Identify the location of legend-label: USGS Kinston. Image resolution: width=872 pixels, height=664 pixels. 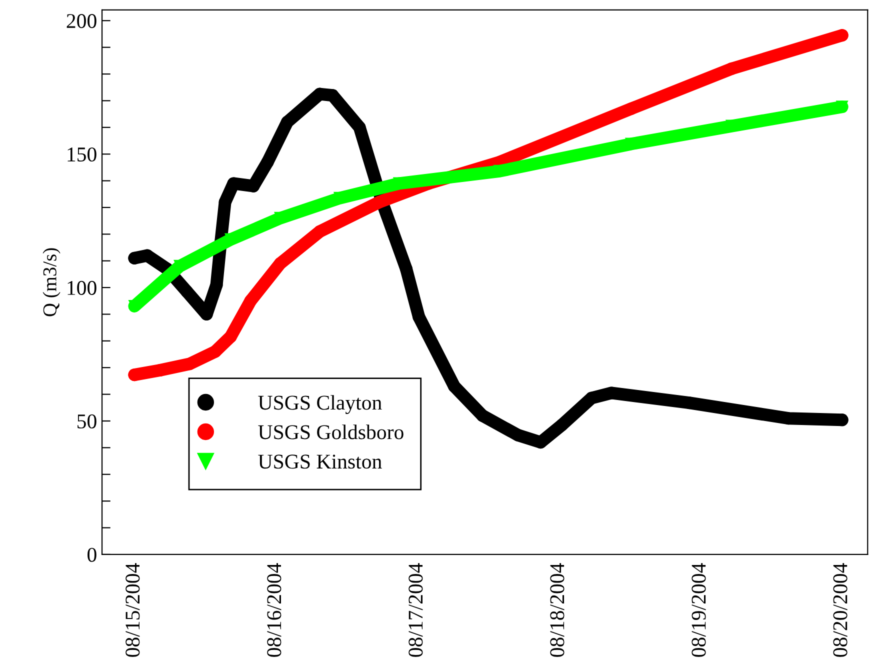
(320, 461).